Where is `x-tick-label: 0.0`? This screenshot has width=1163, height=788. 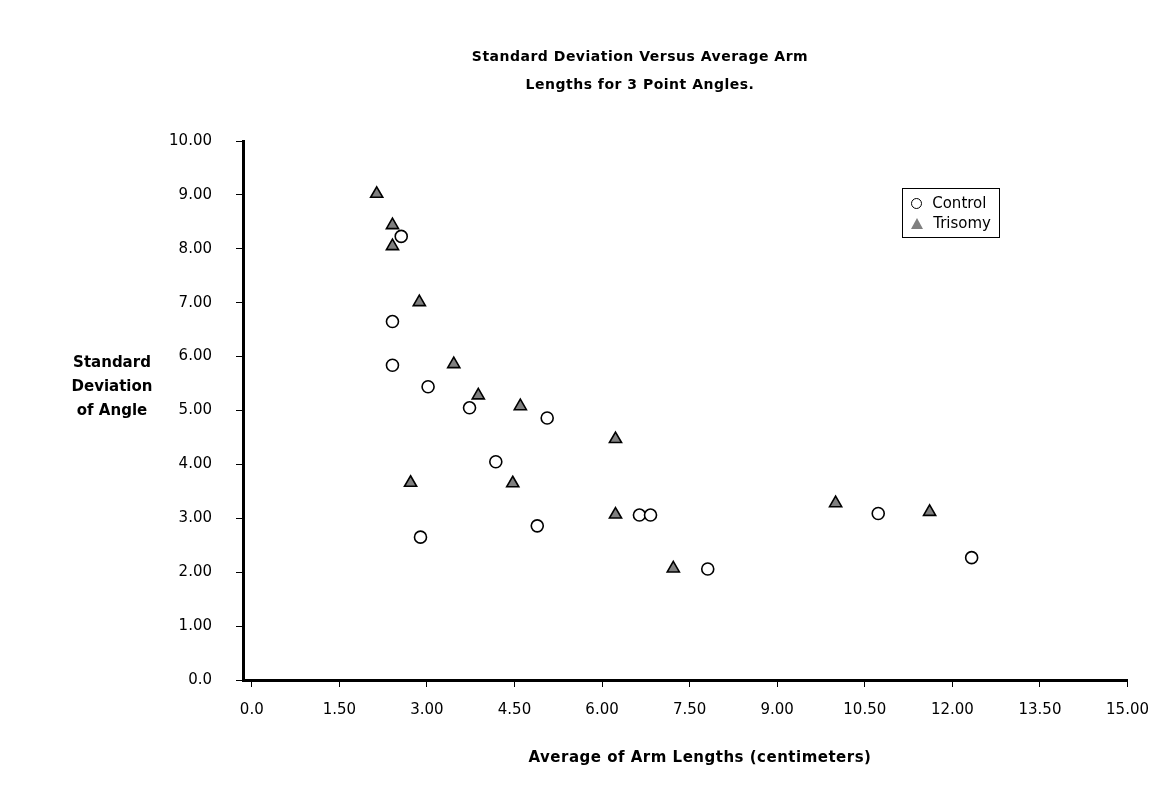
x-tick-label: 0.0 is located at coordinates (251, 708).